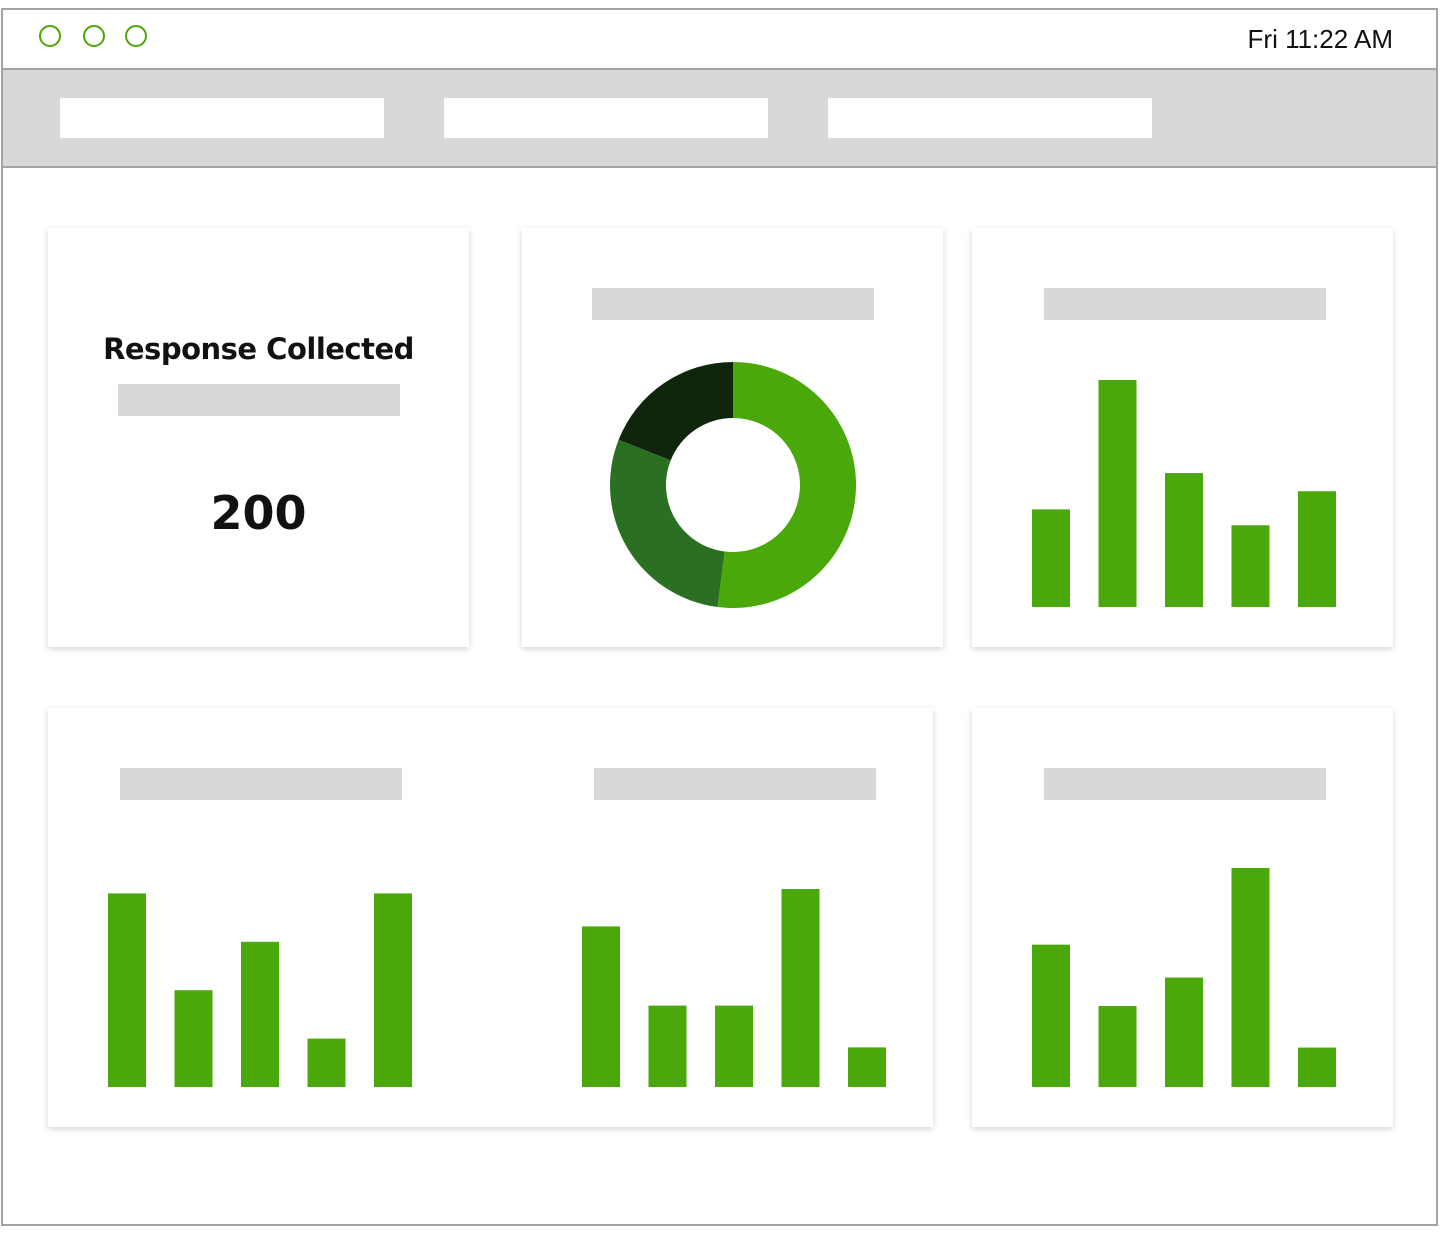 This screenshot has width=1452, height=1244. Describe the element at coordinates (719, 40) in the screenshot. I see `title-bar: Fri 11:22 AM` at that location.